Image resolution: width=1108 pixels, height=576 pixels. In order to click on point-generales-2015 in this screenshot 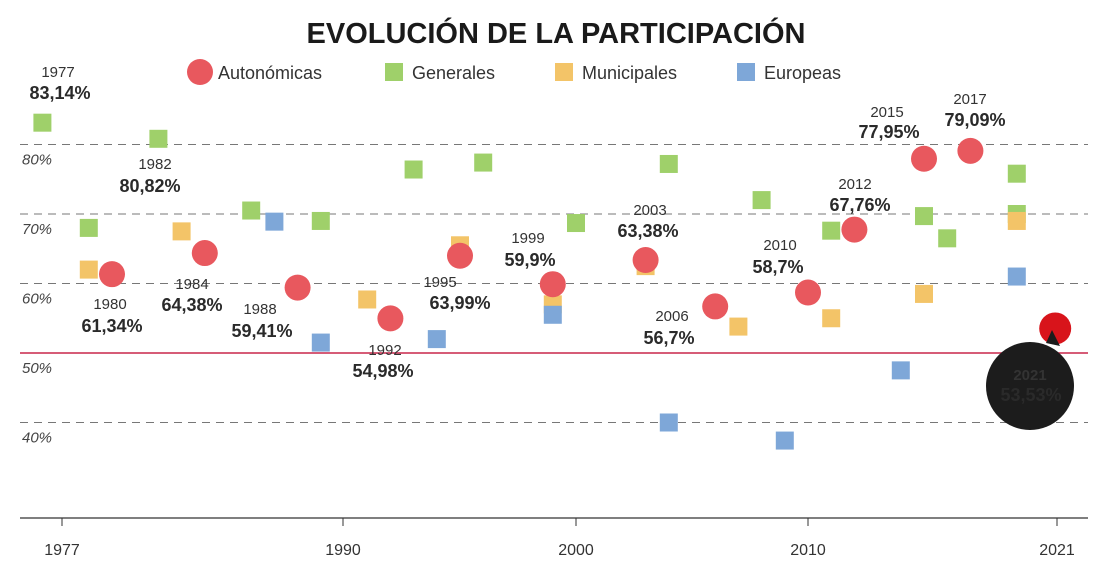, I will do `click(924, 216)`.